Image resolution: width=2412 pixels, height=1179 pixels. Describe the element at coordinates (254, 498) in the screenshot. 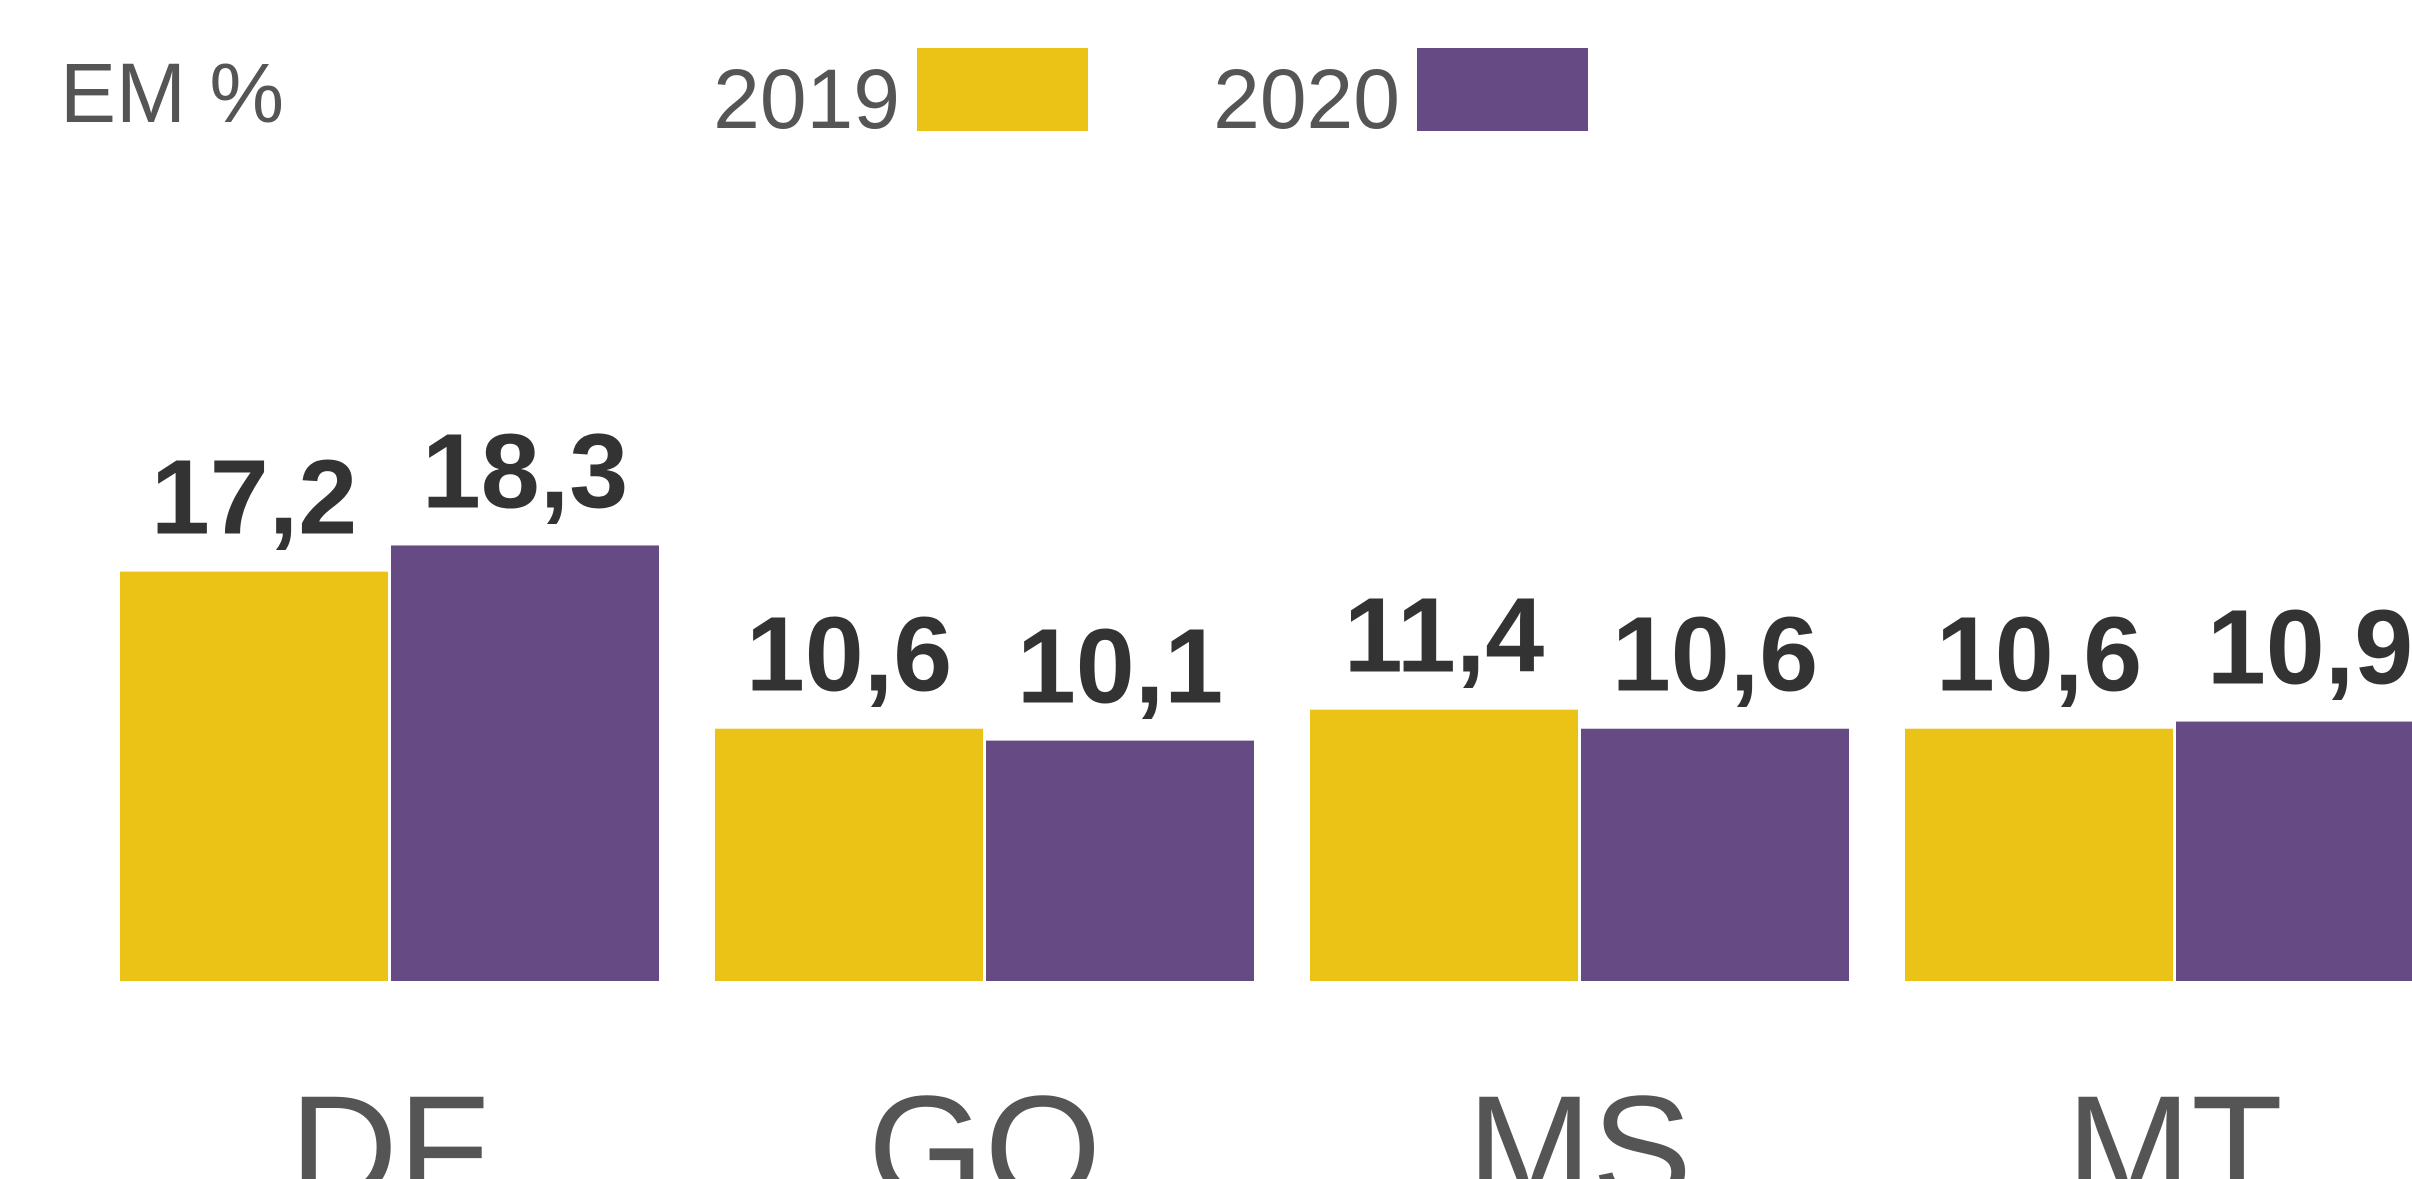

I see `value-label: 17,2` at that location.